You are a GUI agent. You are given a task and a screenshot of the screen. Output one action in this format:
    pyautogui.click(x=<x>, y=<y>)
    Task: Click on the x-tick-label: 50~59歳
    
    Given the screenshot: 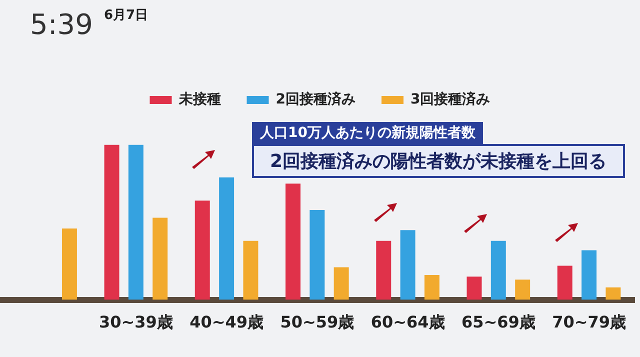 What is the action you would take?
    pyautogui.click(x=317, y=322)
    